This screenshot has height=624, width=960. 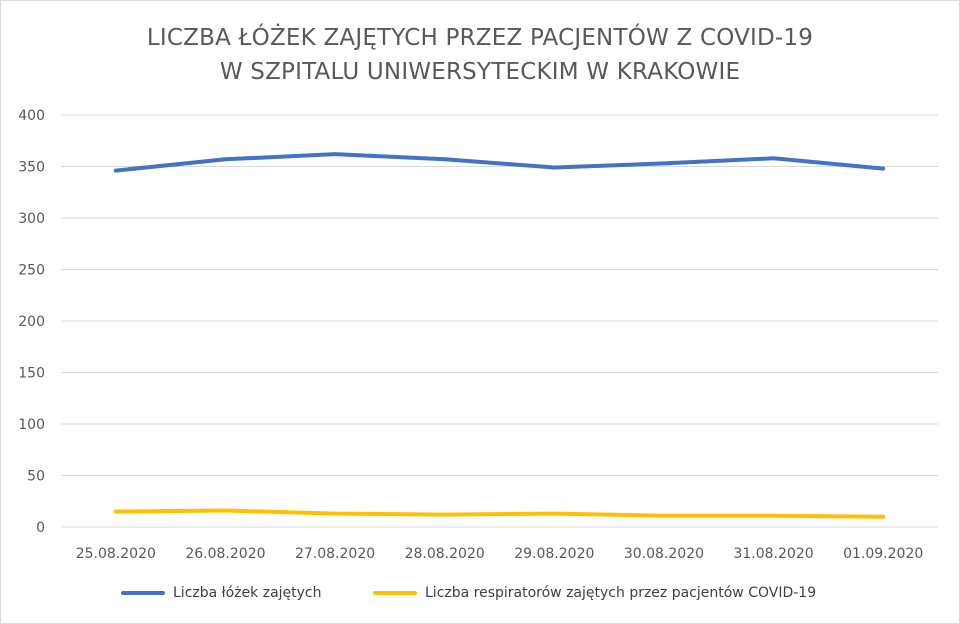 I want to click on x-tick-label-0: 25.08.2020, so click(x=116, y=554).